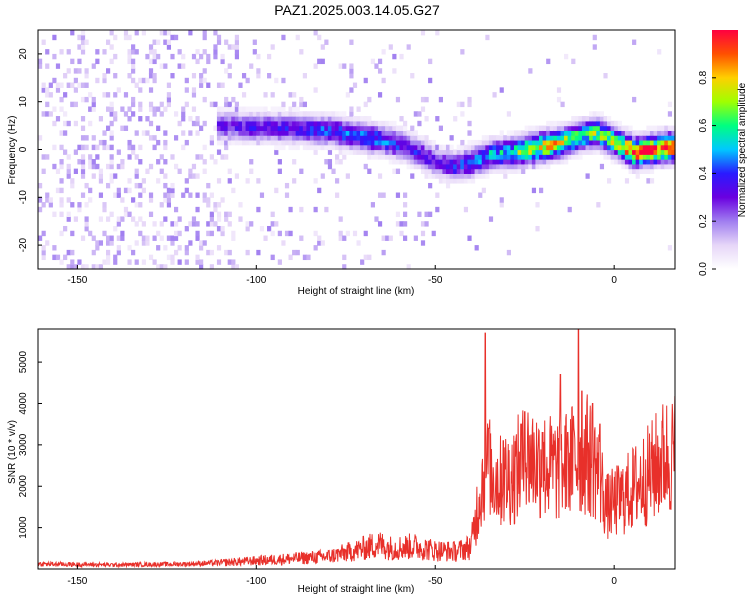 The width and height of the screenshot is (750, 600). Describe the element at coordinates (23, 527) in the screenshot. I see `snr-y-tick-label: 1000` at that location.